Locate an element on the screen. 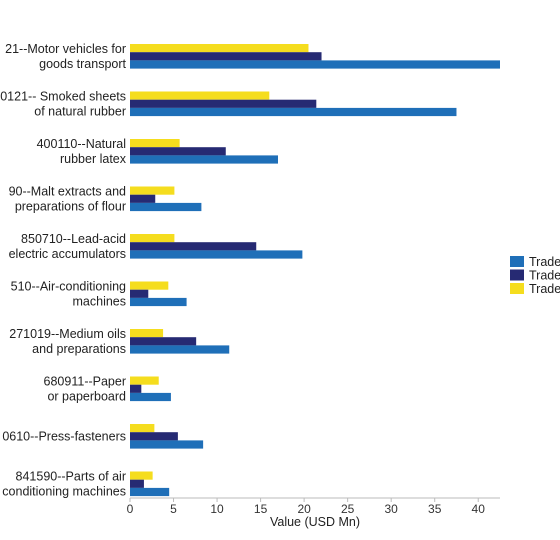  category-label-1-line-1: of natural rubber is located at coordinates (80, 111).